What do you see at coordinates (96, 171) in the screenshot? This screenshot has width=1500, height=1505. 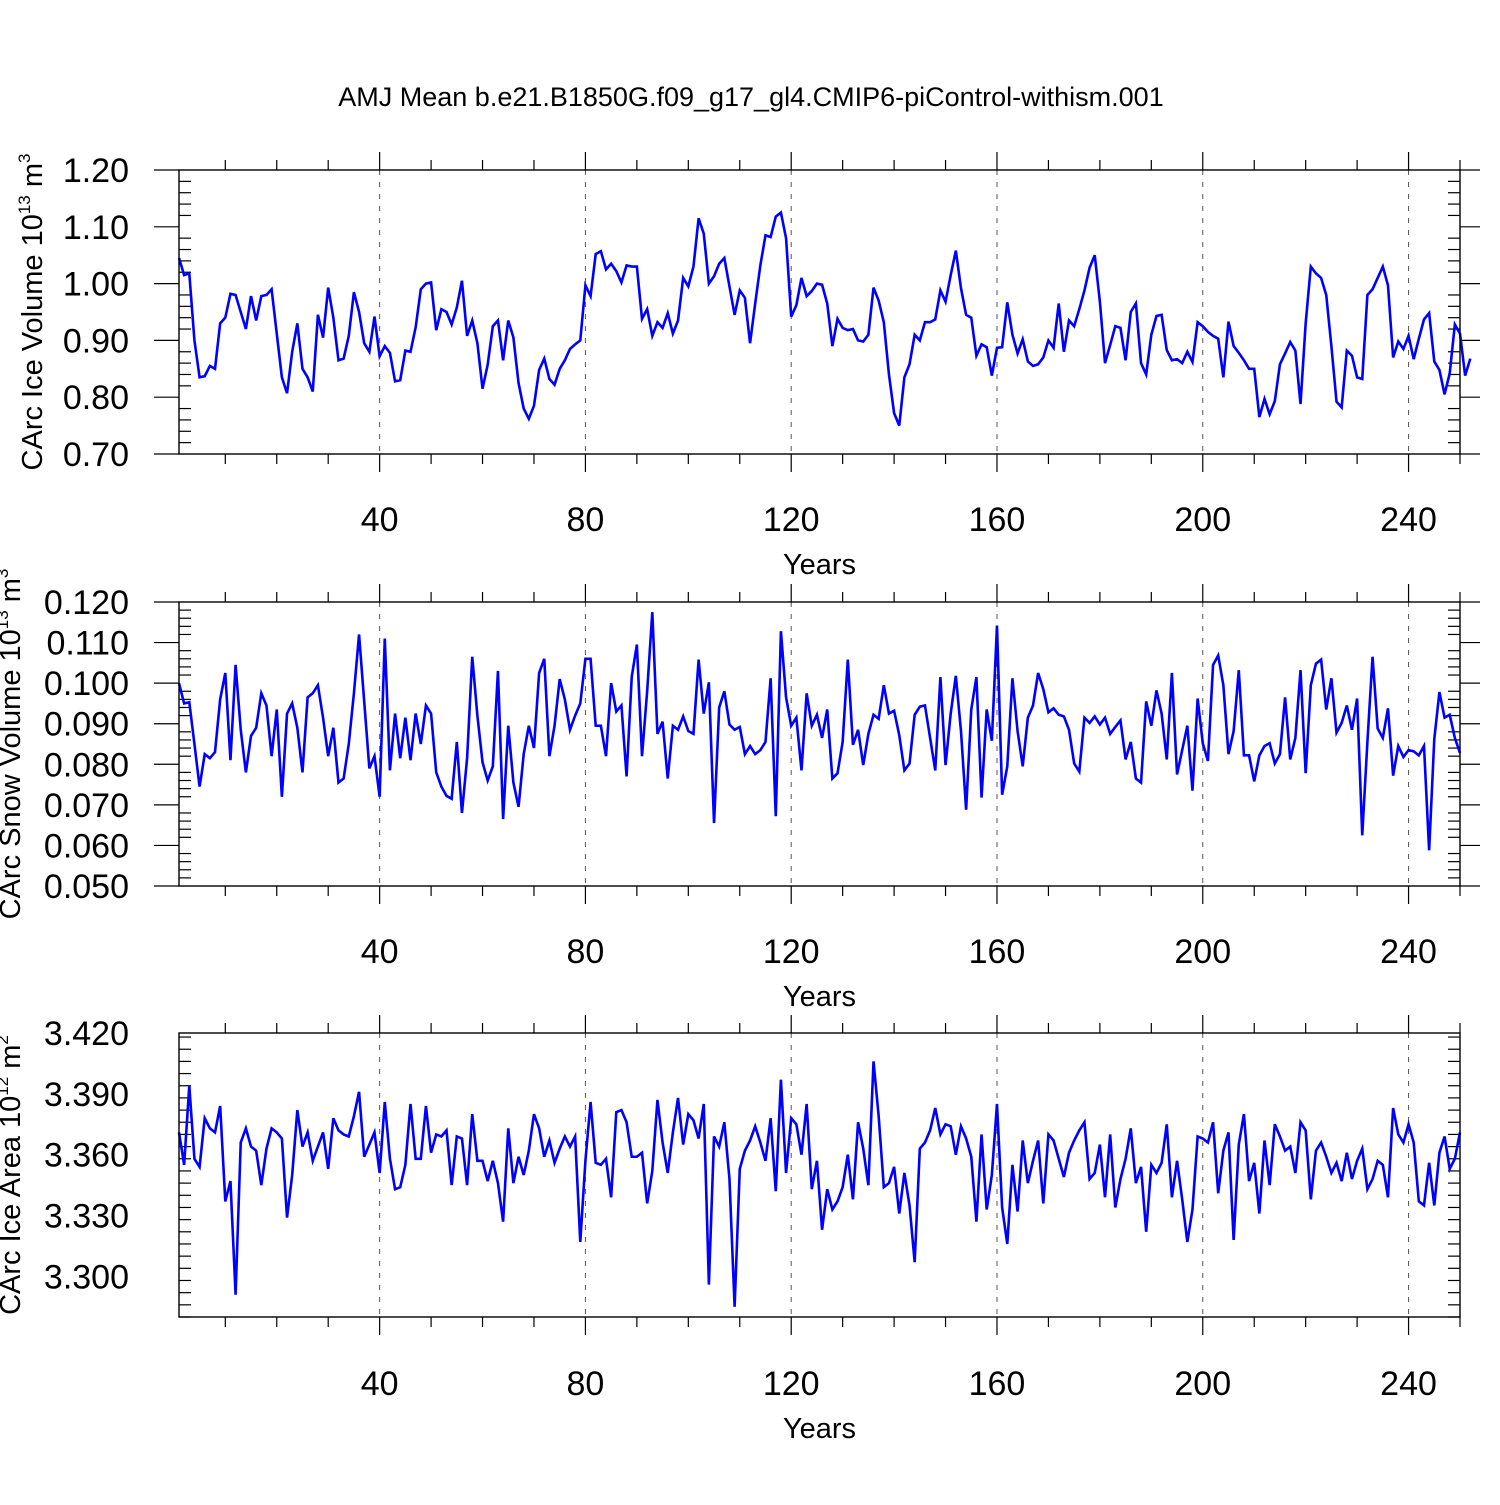 I see `y-tick-label: 1.20` at bounding box center [96, 171].